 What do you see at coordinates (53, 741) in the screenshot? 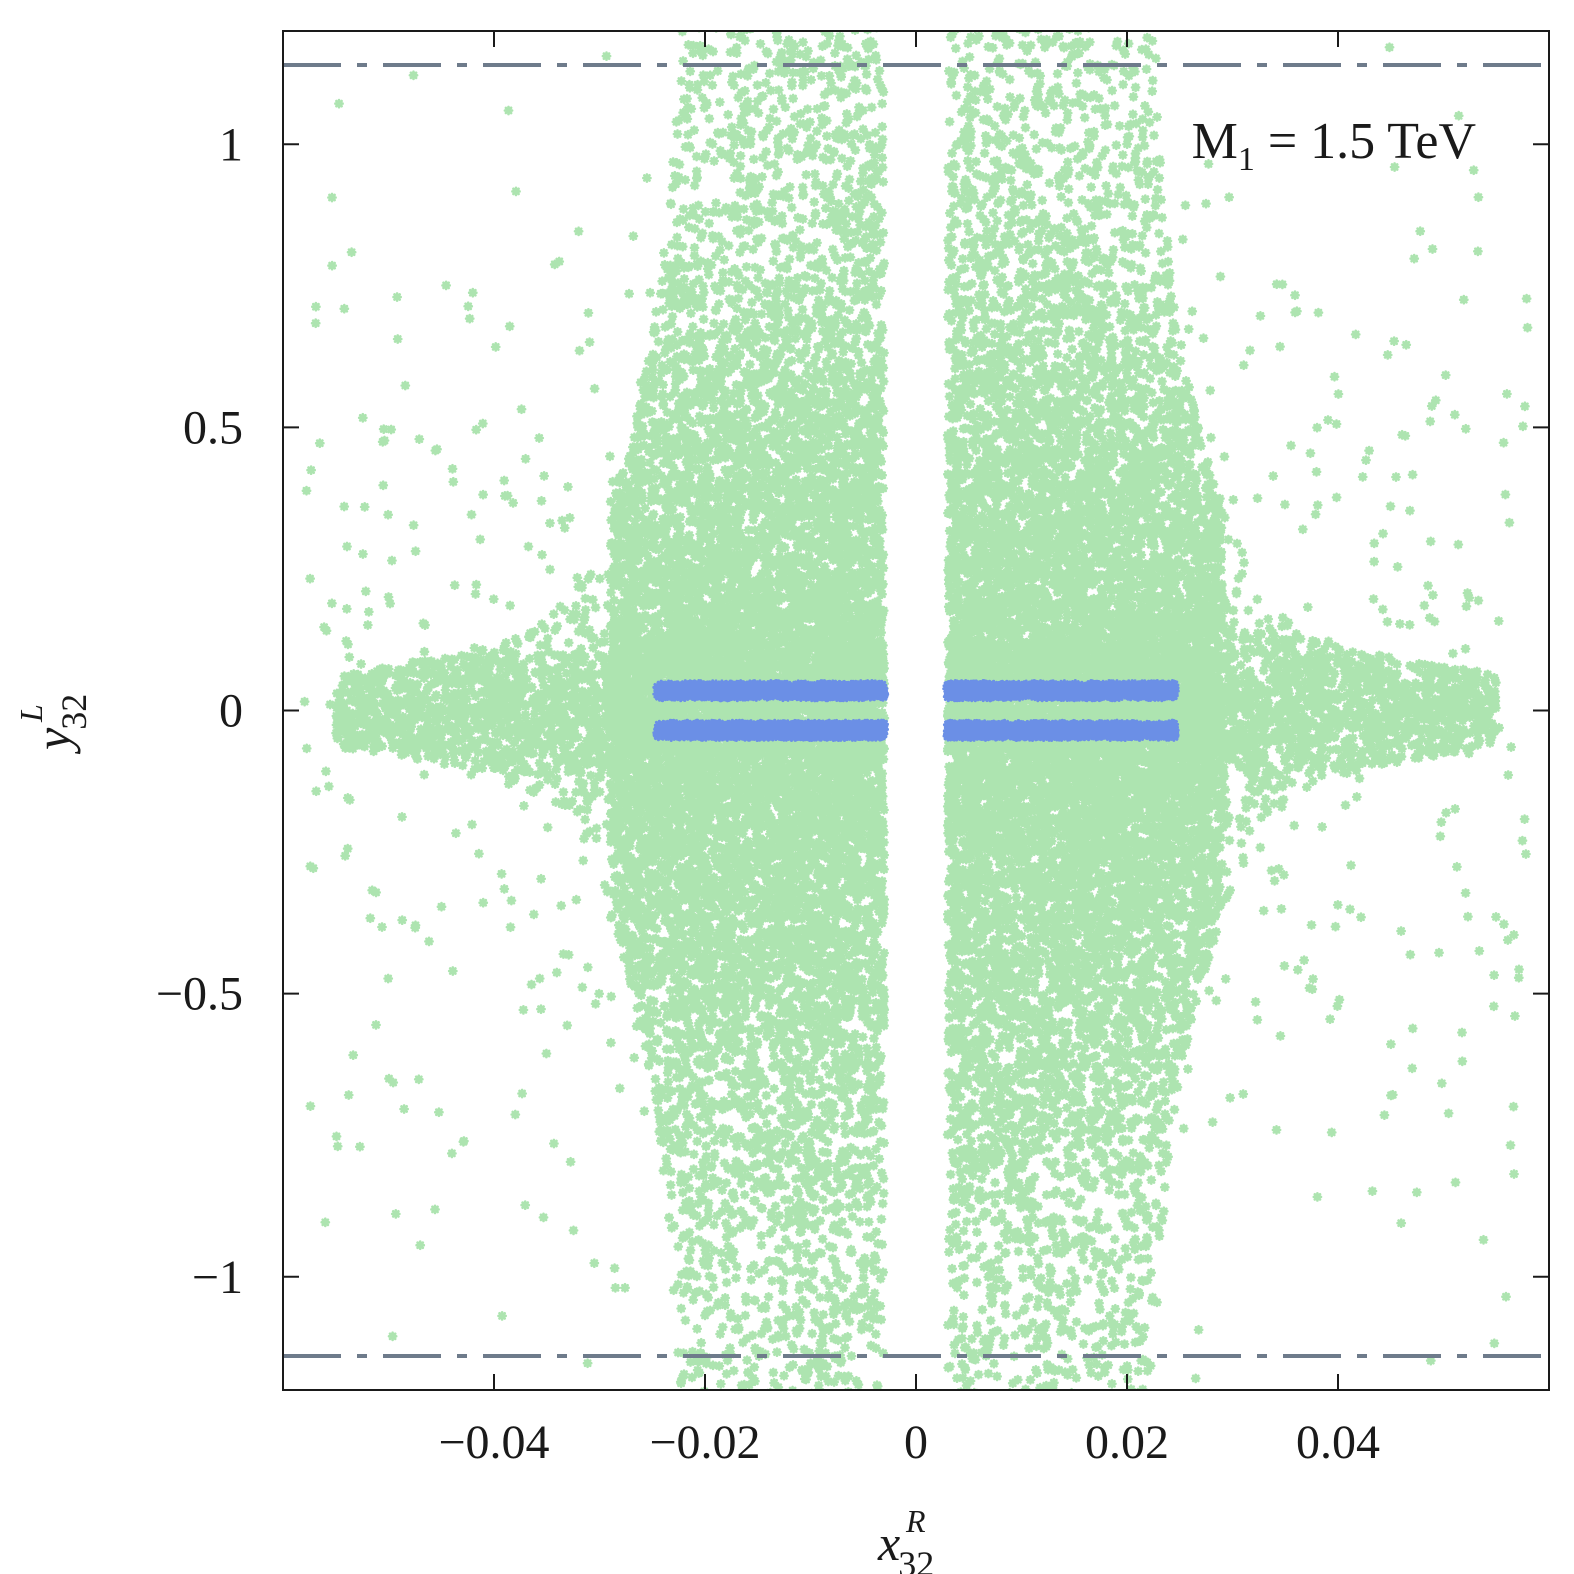
I see `y-axis-title-base: y` at bounding box center [53, 741].